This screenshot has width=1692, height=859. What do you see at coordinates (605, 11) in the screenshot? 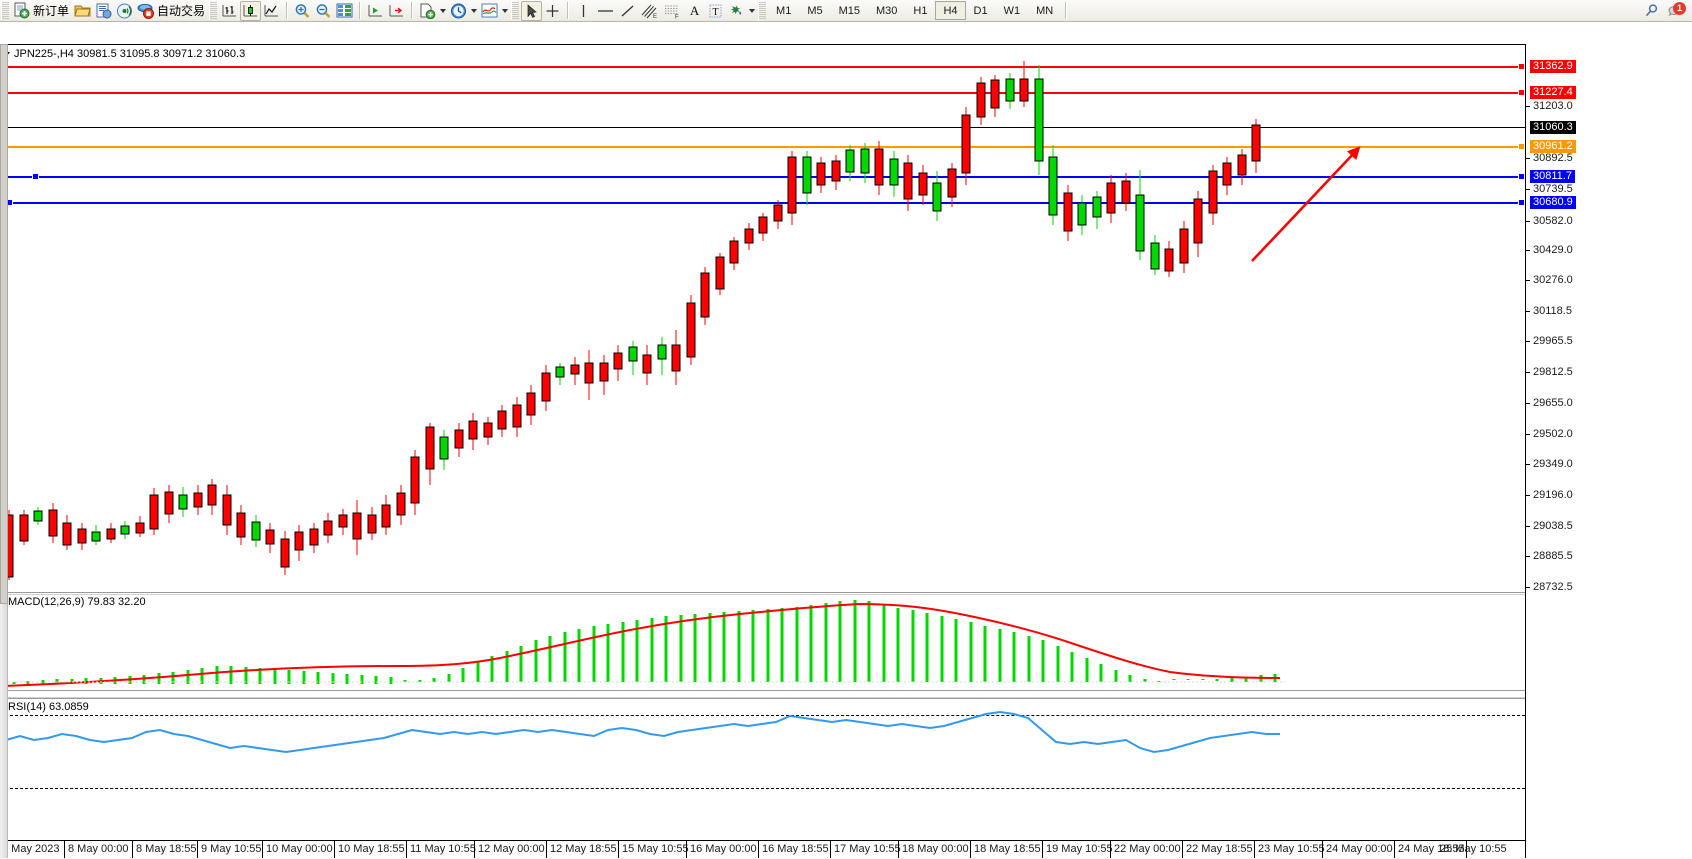
I see `horizontal-line-button` at bounding box center [605, 11].